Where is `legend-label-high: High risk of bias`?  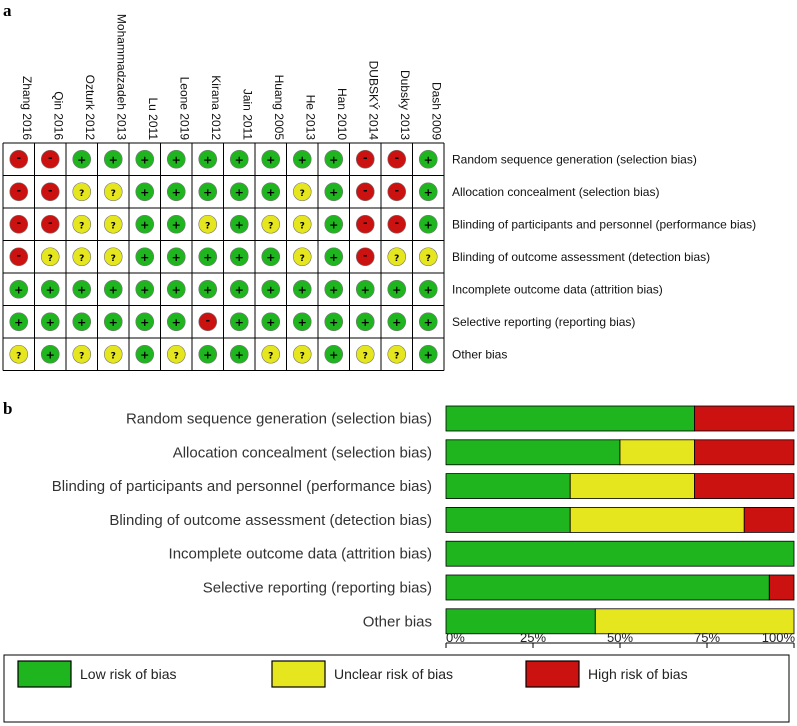 legend-label-high: High risk of bias is located at coordinates (638, 674).